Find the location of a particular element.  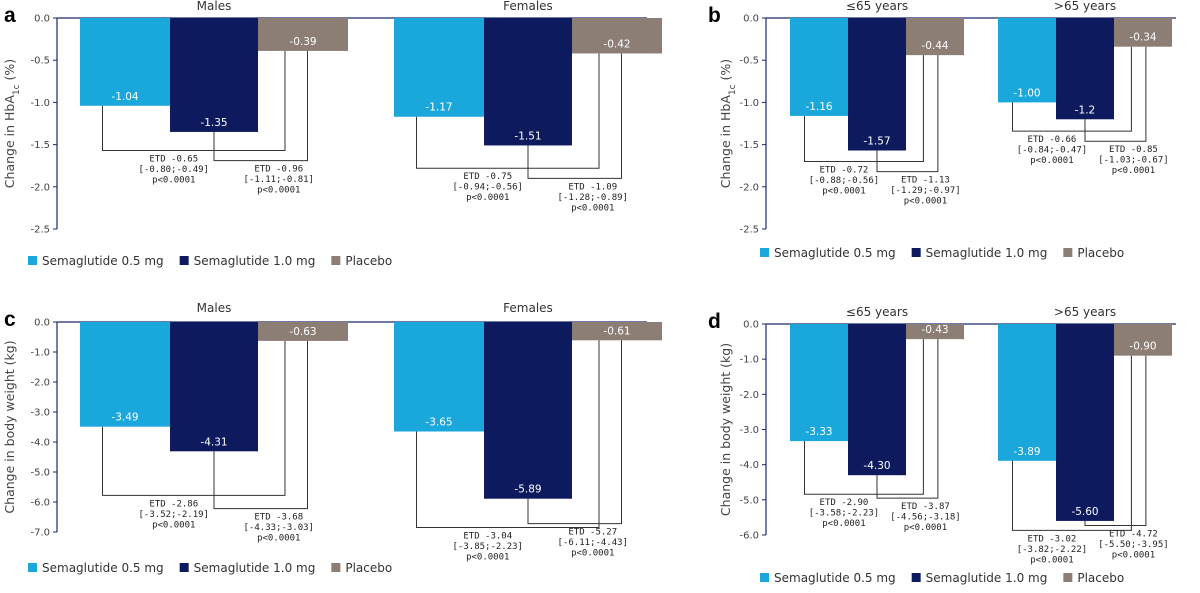

etd-annotation: ETD -1.13 is located at coordinates (925, 181).